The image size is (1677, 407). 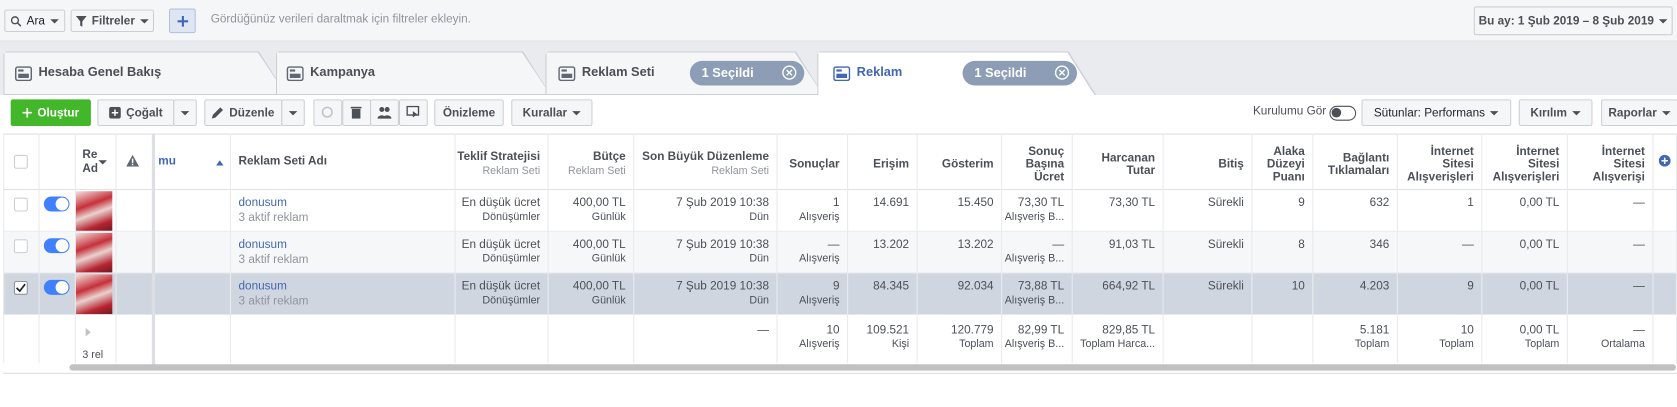 I want to click on cell-value: 73,88 TL, so click(x=1041, y=286).